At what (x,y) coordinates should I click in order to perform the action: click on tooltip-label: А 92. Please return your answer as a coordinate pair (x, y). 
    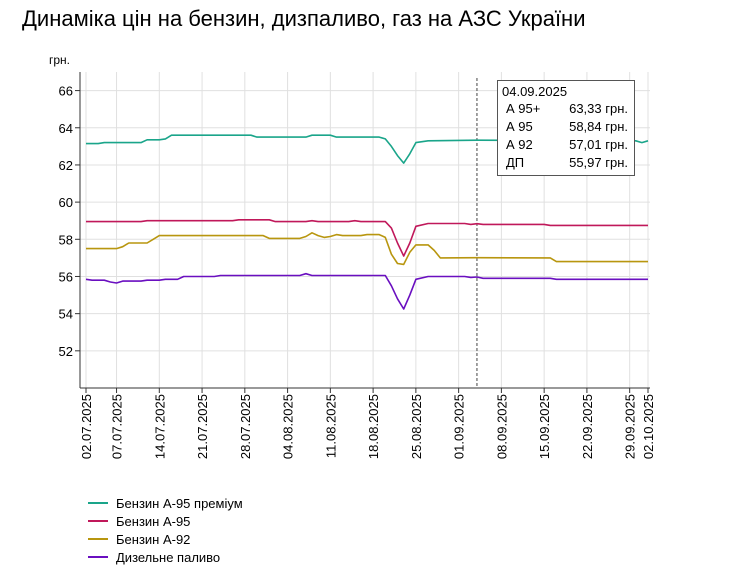
    Looking at the image, I should click on (519, 144).